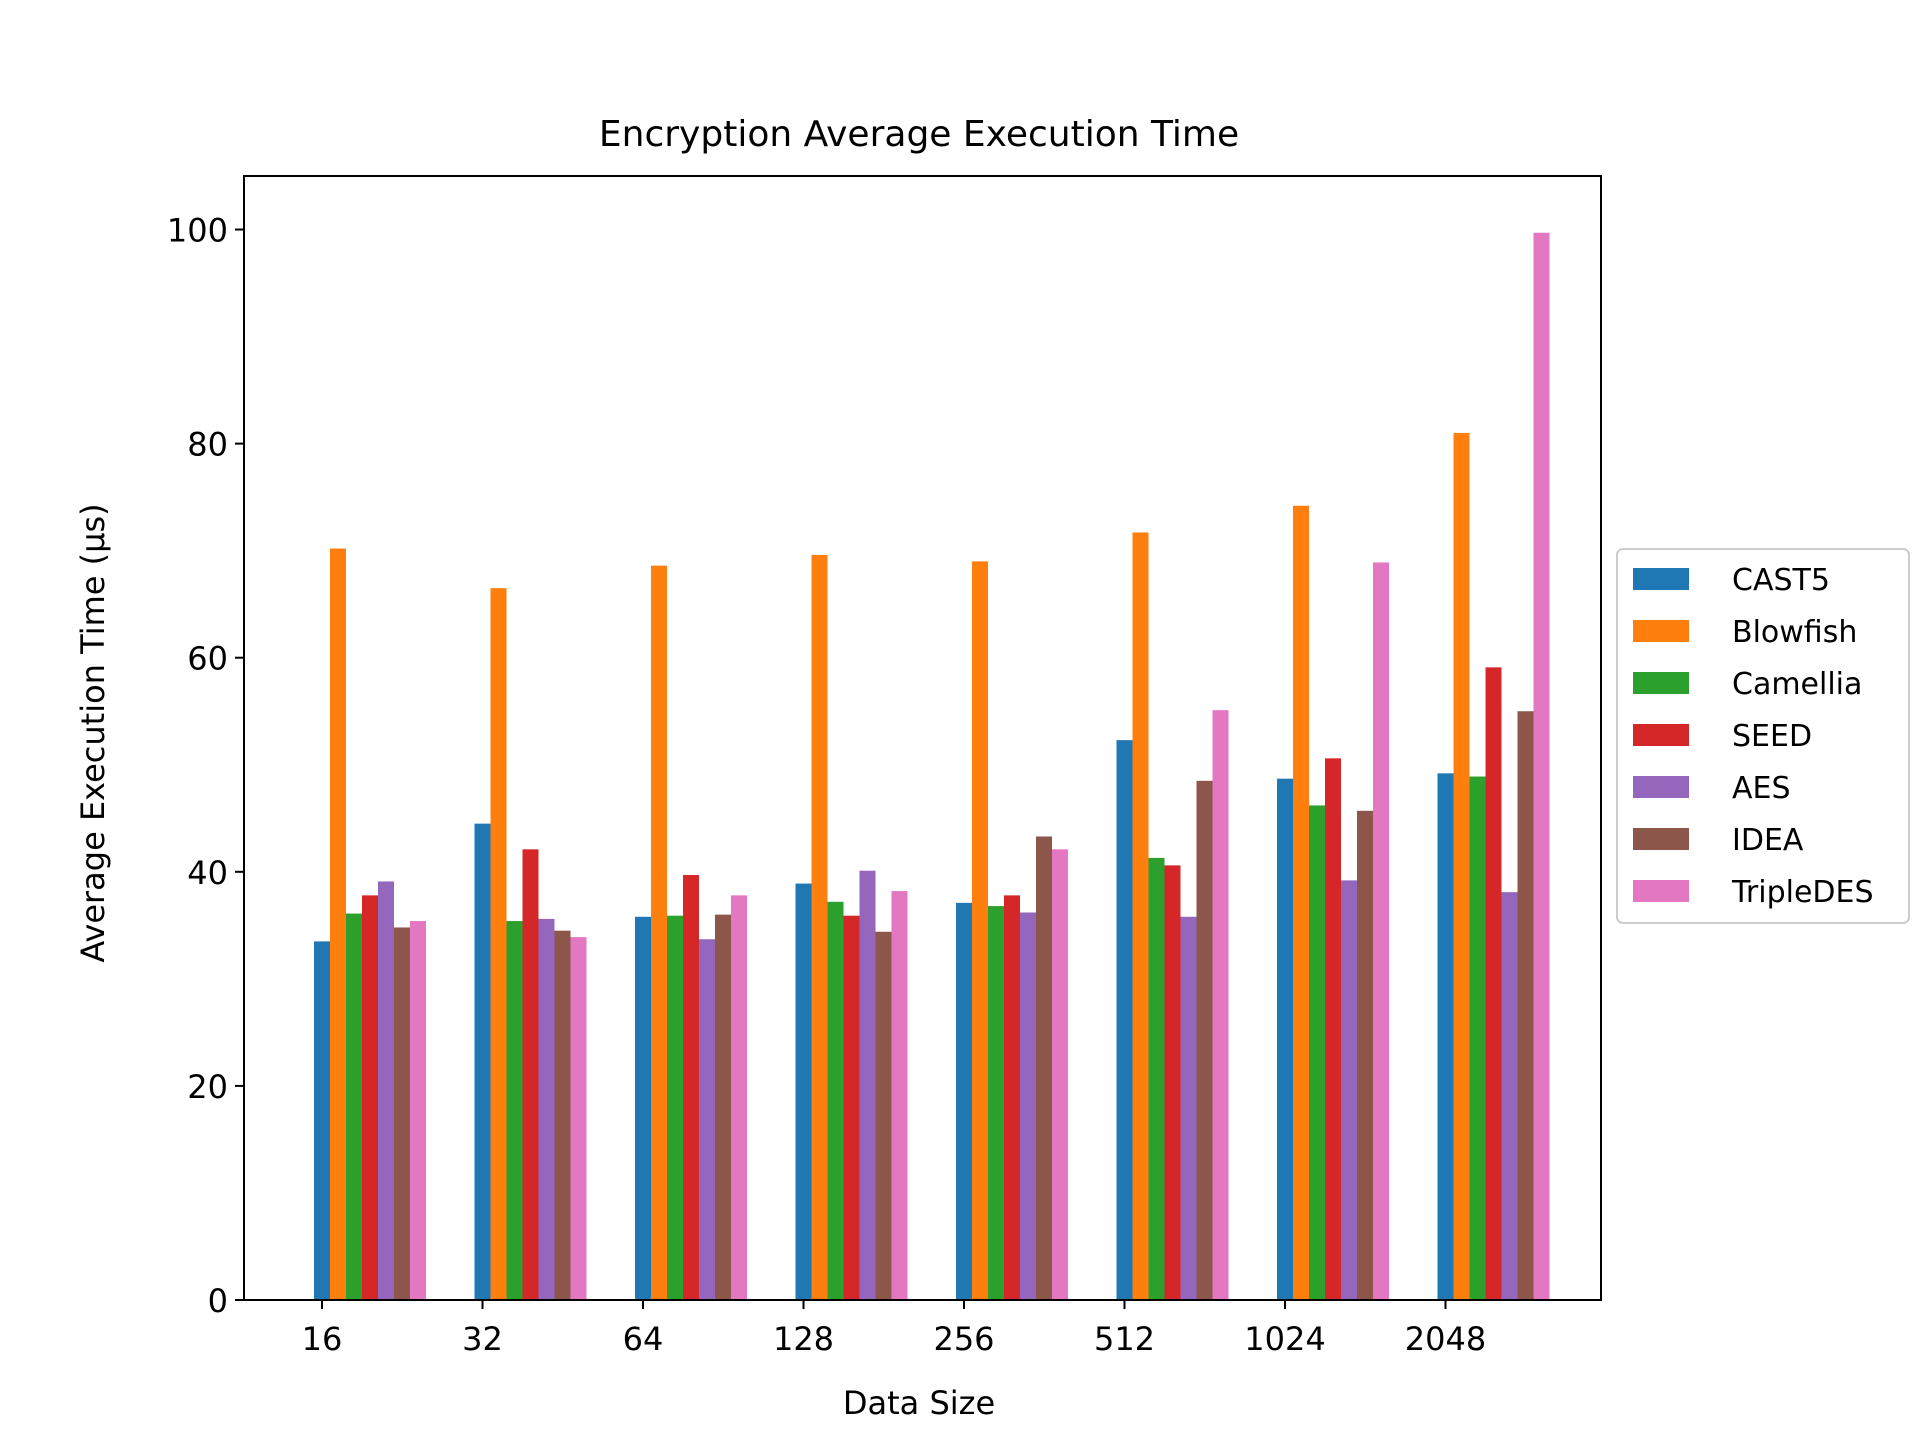 The width and height of the screenshot is (1920, 1440). Describe the element at coordinates (963, 1339) in the screenshot. I see `x-tick-label: 256` at that location.